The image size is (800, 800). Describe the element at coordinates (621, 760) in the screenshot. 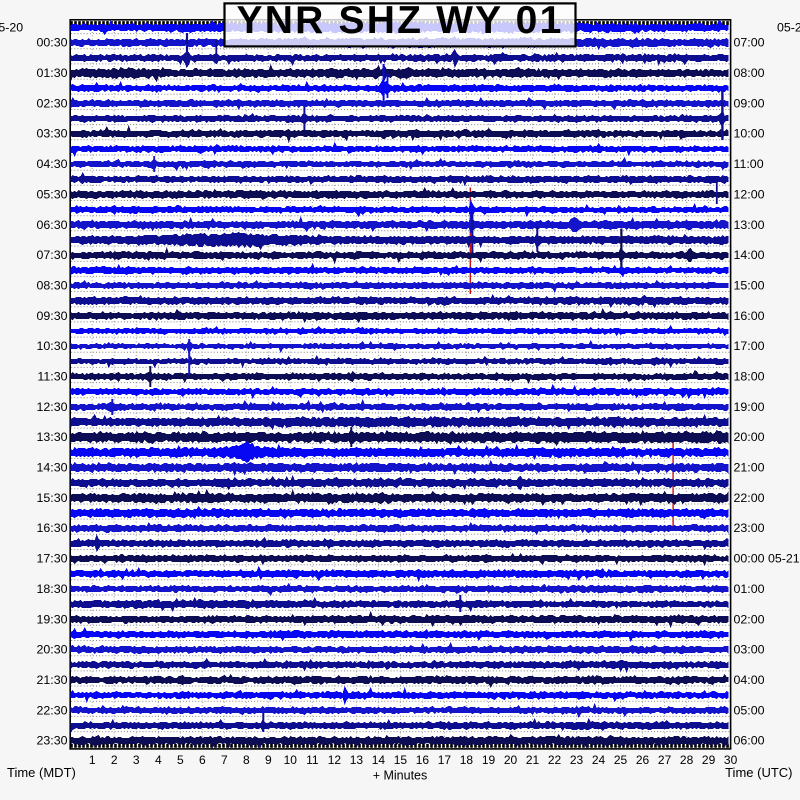

I see `svg-text: 25` at that location.